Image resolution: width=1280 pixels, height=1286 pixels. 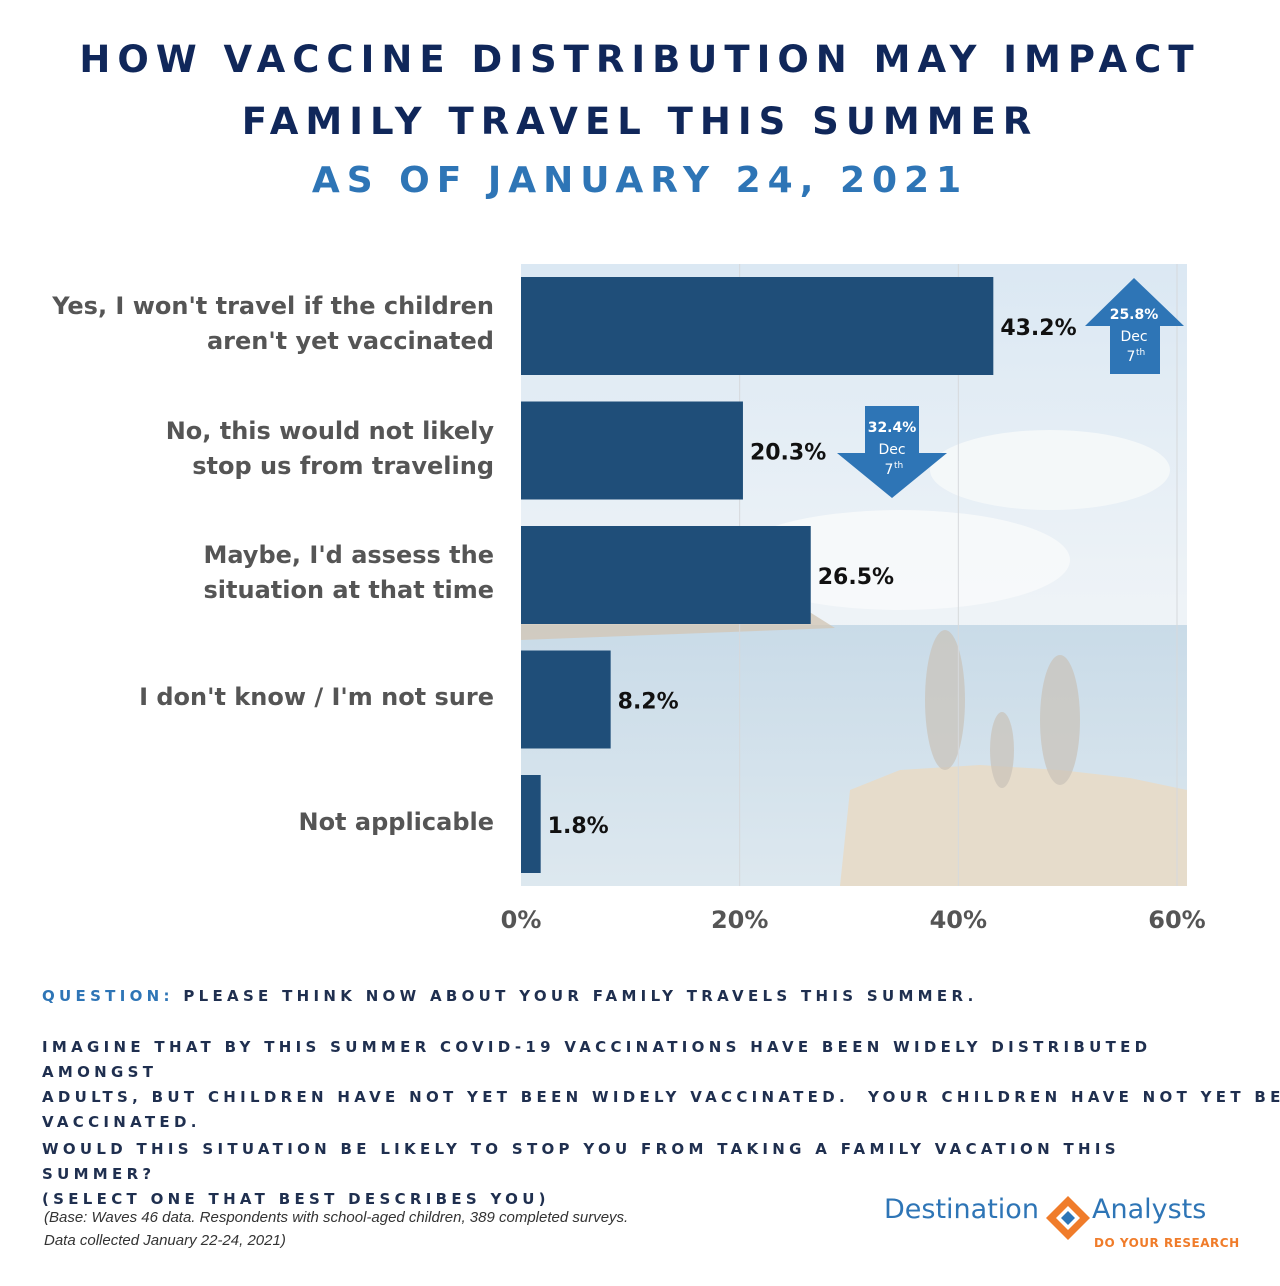 I want to click on category-label-line: situation at that time, so click(x=348, y=590).